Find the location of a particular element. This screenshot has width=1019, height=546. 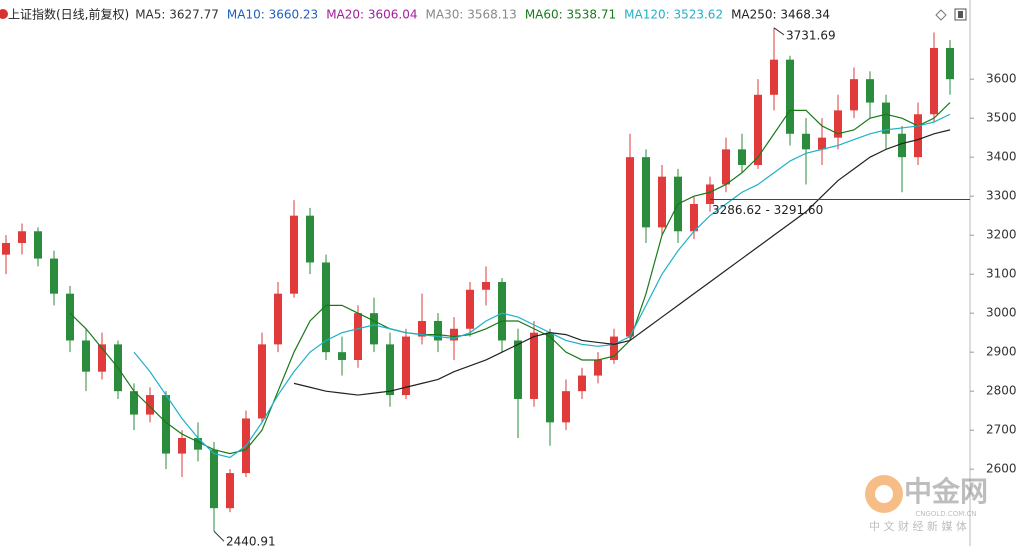

legend-entry: MA60: 3538.71 is located at coordinates (570, 15).